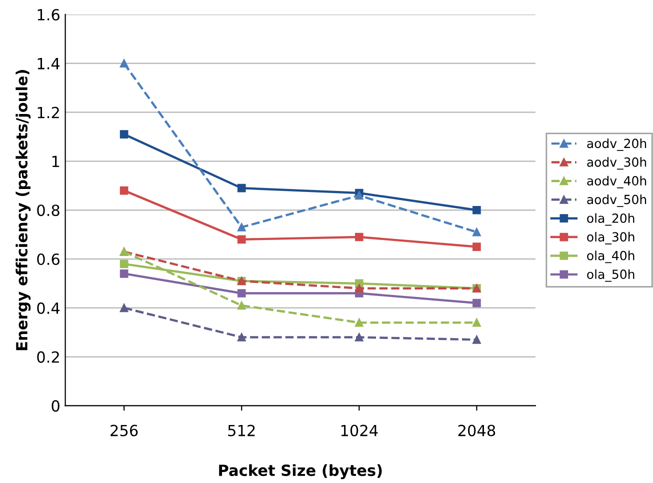  Describe the element at coordinates (48, 210) in the screenshot. I see `y-tick-label: 0.8` at that location.